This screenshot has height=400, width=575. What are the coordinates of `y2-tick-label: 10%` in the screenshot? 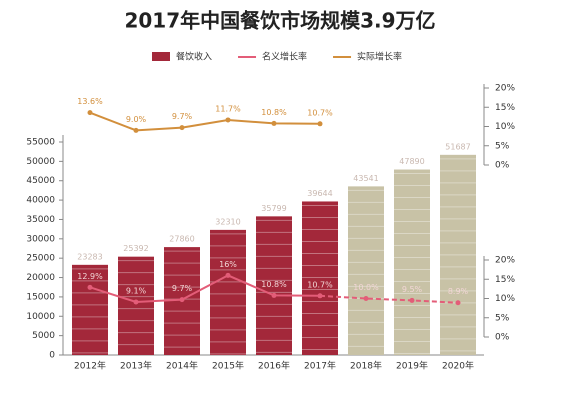 It's located at (505, 127).